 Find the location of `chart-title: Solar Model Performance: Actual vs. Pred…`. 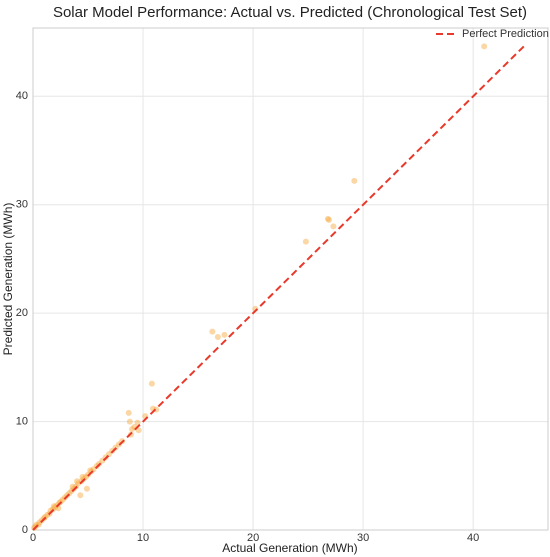

chart-title: Solar Model Performance: Actual vs. Pred… is located at coordinates (290, 12).